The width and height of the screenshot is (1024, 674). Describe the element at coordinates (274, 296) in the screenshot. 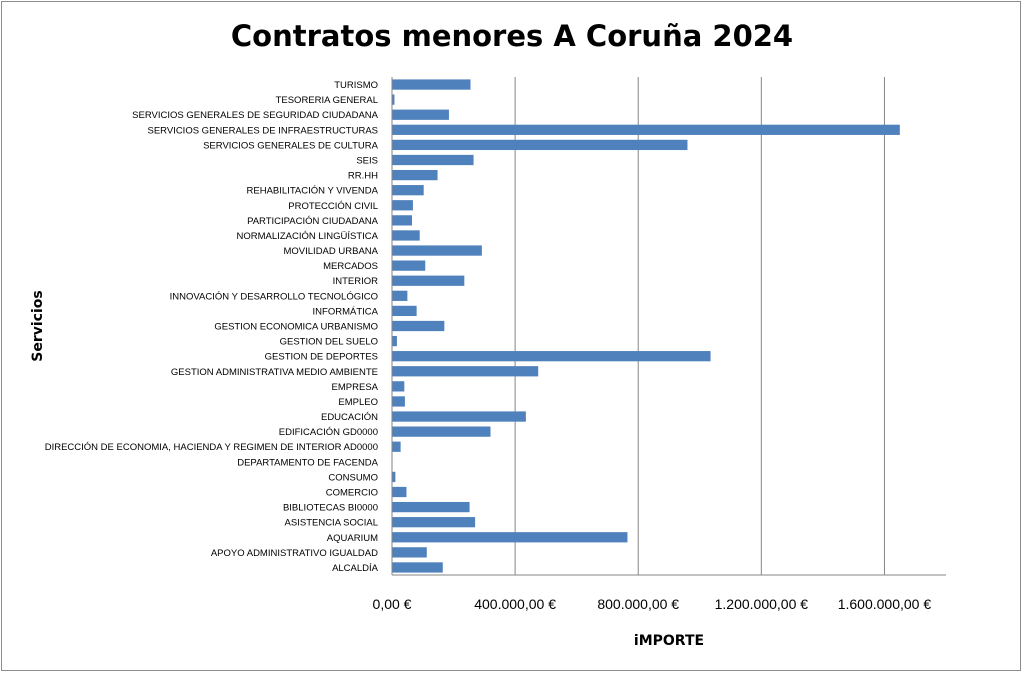

I see `category-label: INNOVACIÓN Y DESARROLLO TECNOLÓGICO` at that location.